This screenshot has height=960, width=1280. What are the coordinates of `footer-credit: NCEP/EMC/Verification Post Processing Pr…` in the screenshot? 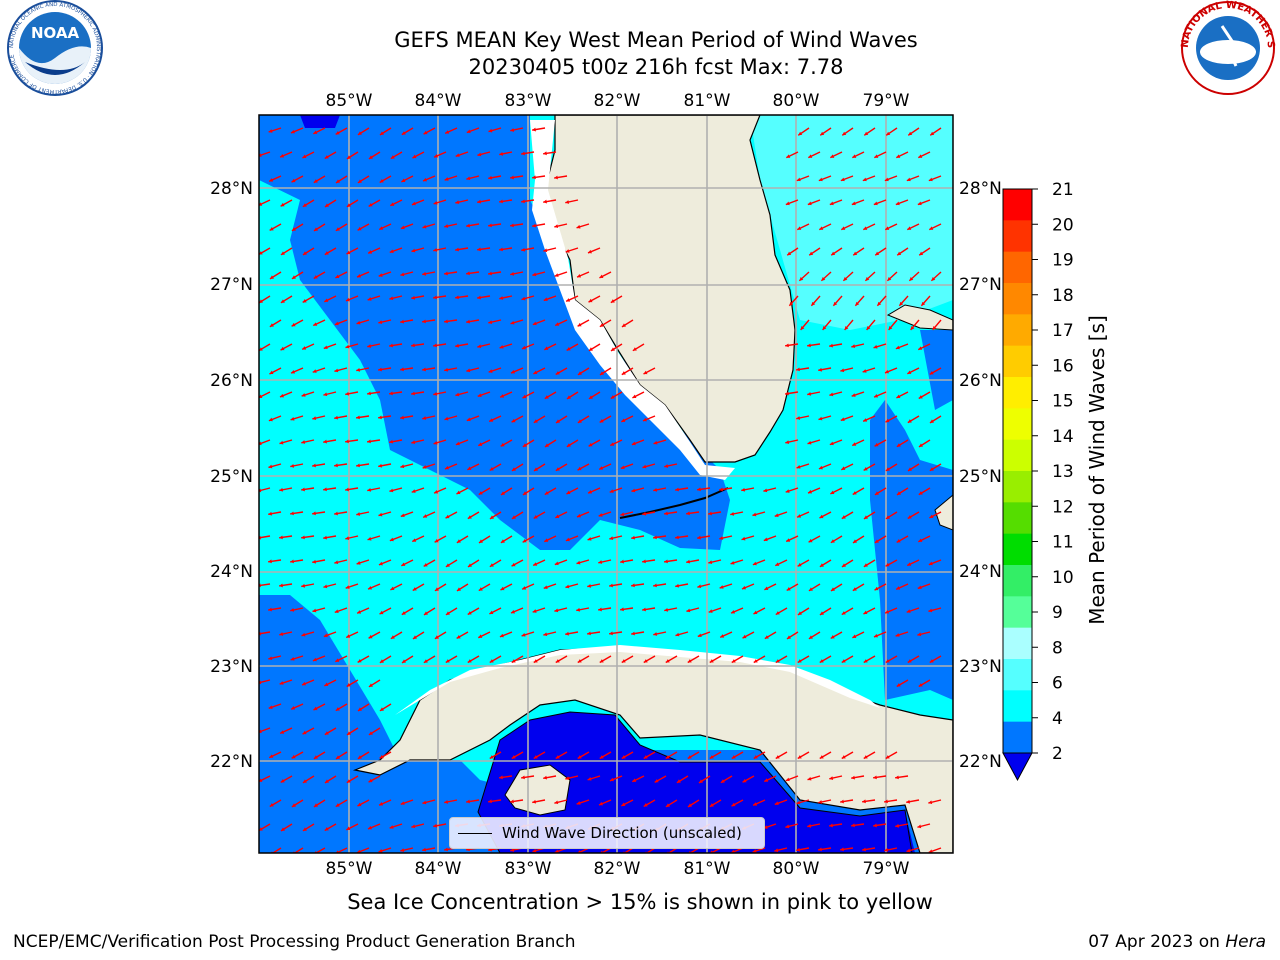 It's located at (294, 942).